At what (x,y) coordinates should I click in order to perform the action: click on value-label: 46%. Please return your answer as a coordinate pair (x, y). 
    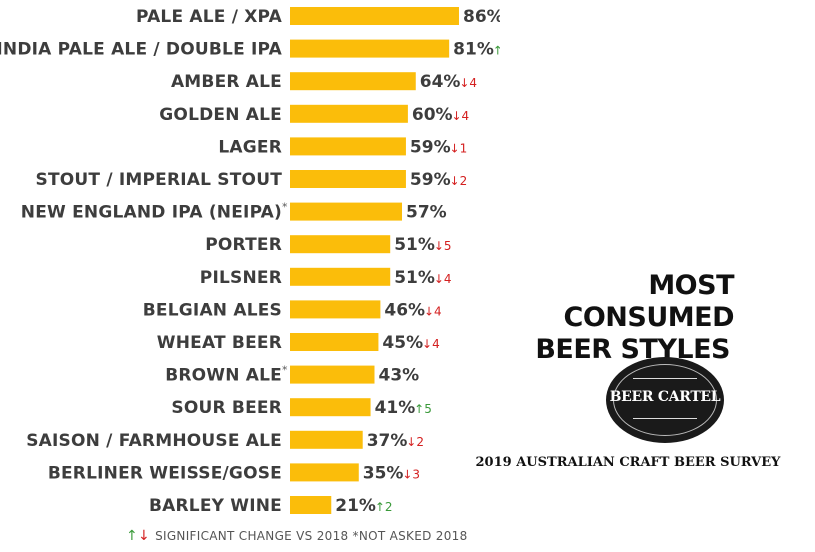
    Looking at the image, I should click on (404, 310).